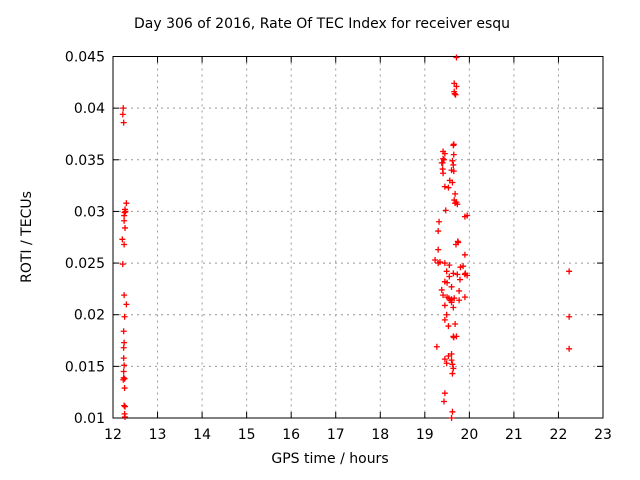 The width and height of the screenshot is (640, 480). What do you see at coordinates (85, 58) in the screenshot?
I see `y-tick-label: 0.045` at bounding box center [85, 58].